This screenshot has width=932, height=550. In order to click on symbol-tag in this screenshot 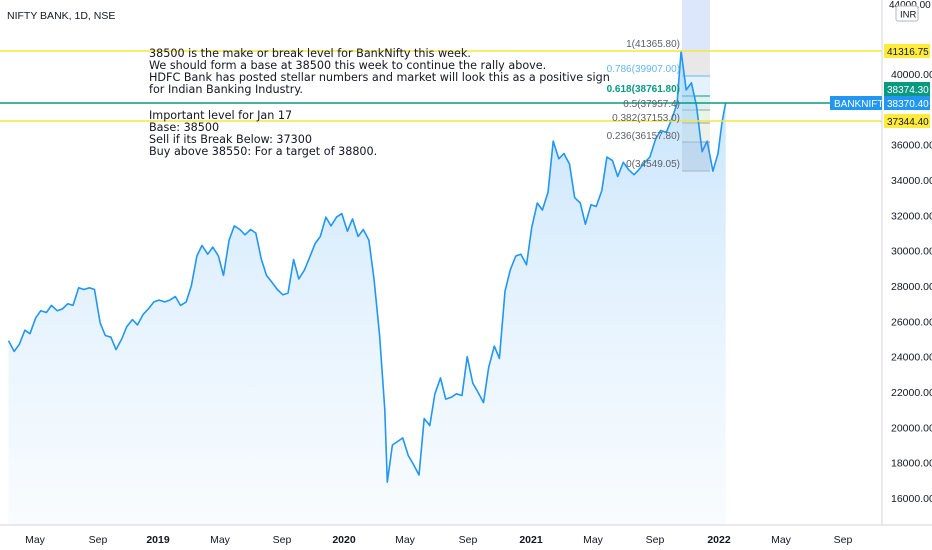, I will do `click(856, 103)`.